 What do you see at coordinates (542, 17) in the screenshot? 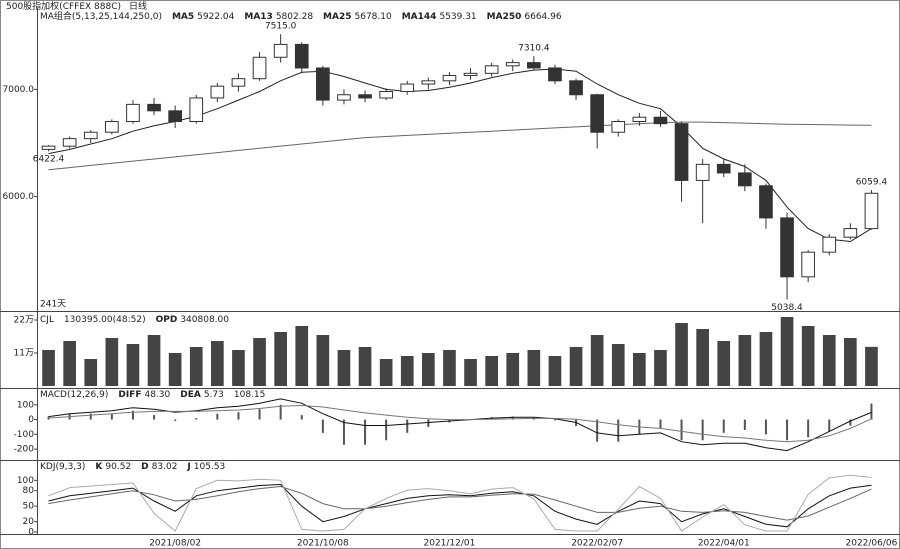
I see `readout-value: 6664.96` at bounding box center [542, 17].